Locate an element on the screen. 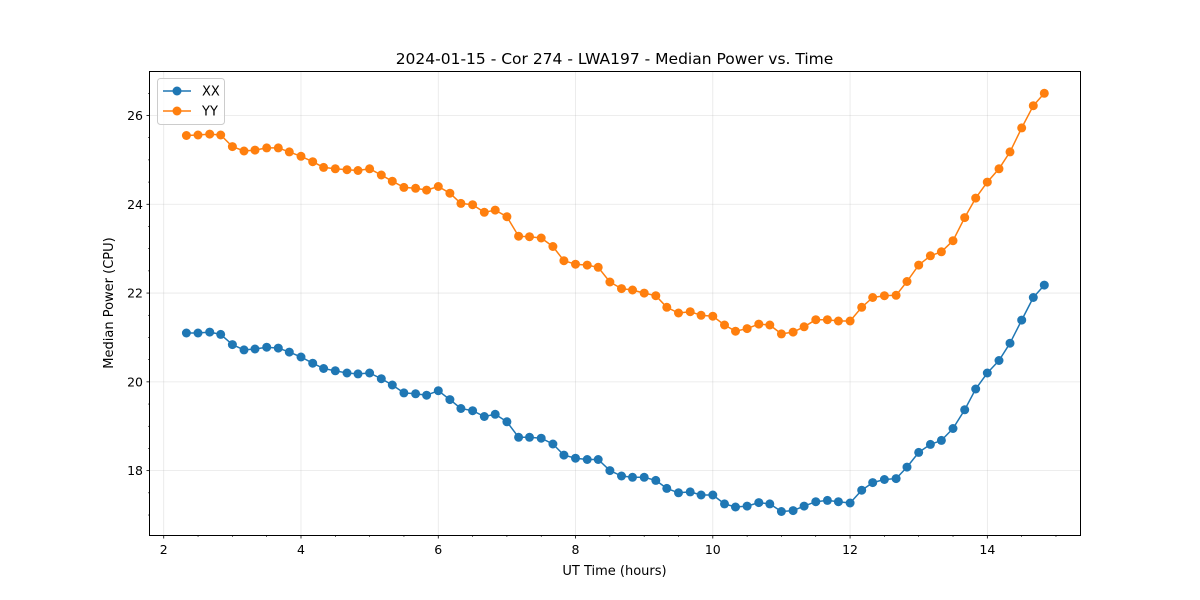 The width and height of the screenshot is (1200, 600). x-tick-label: 14 is located at coordinates (987, 549).